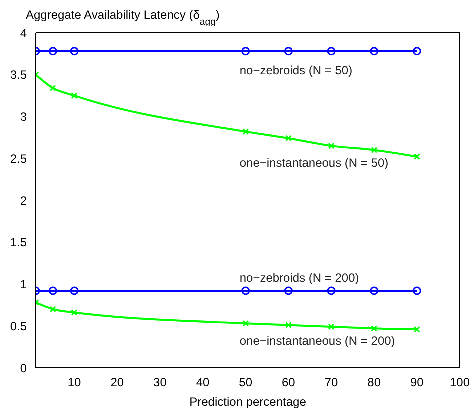 Image resolution: width=475 pixels, height=414 pixels. What do you see at coordinates (289, 383) in the screenshot?
I see `x-tick-label: 60` at bounding box center [289, 383].